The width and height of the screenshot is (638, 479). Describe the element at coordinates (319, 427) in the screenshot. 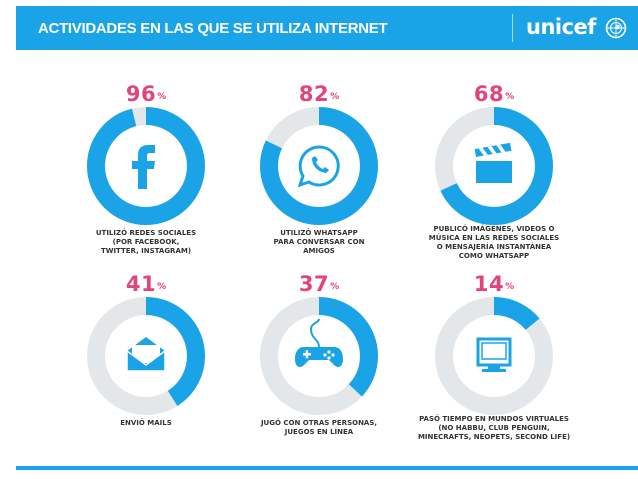

I see `activity-caption: JUGÓ CON OTRAS PERSONAS, JUEGOS EN LÍNEA` at that location.